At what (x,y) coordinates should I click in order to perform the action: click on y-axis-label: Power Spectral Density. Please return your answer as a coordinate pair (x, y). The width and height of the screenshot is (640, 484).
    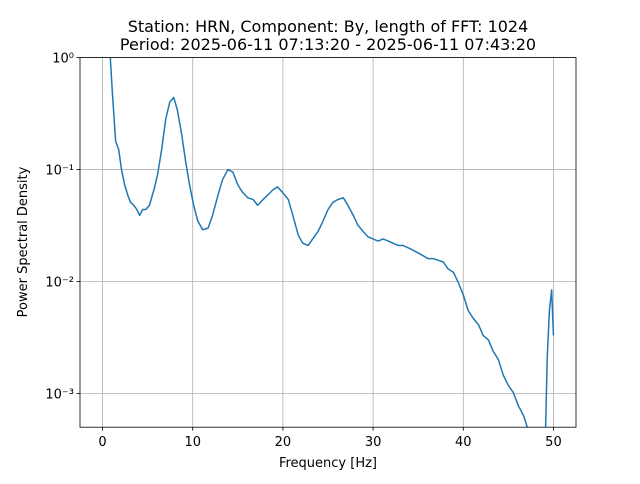
    Looking at the image, I should click on (23, 241).